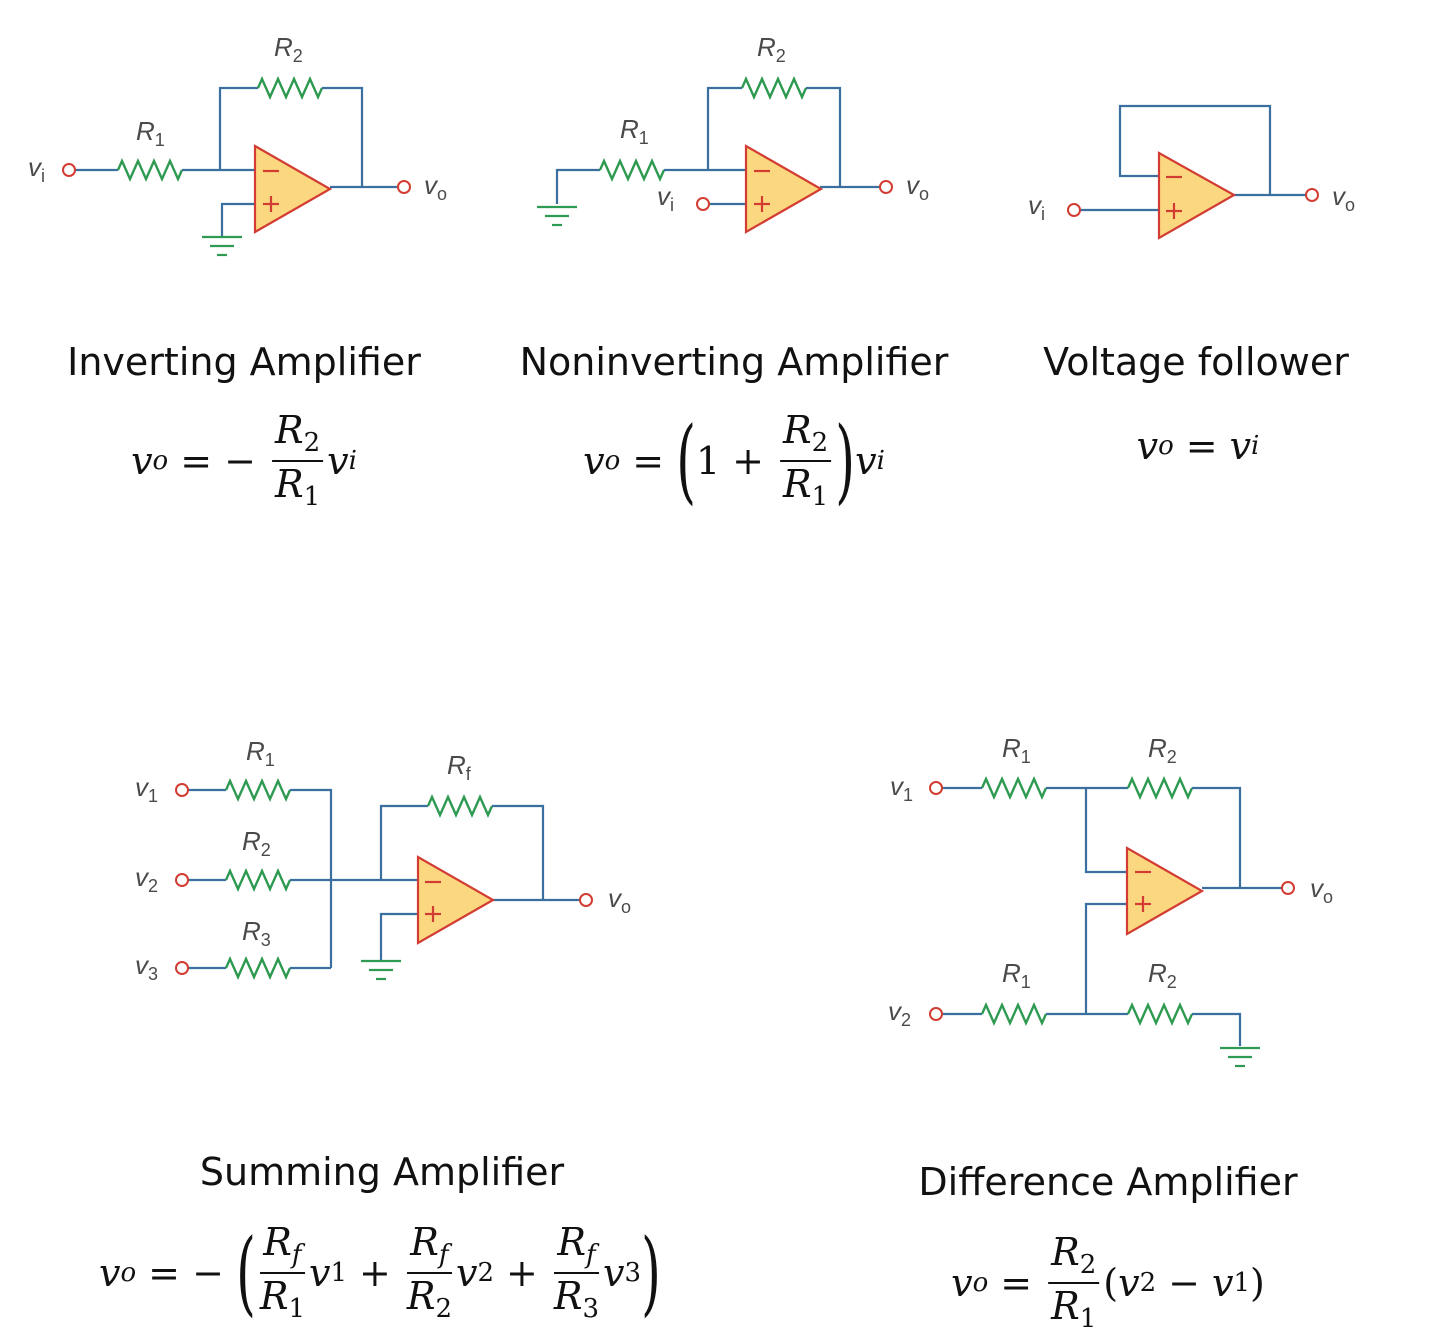 The width and height of the screenshot is (1452, 1344). Describe the element at coordinates (282, 1272) in the screenshot. I see `fraction: Rf R1` at that location.